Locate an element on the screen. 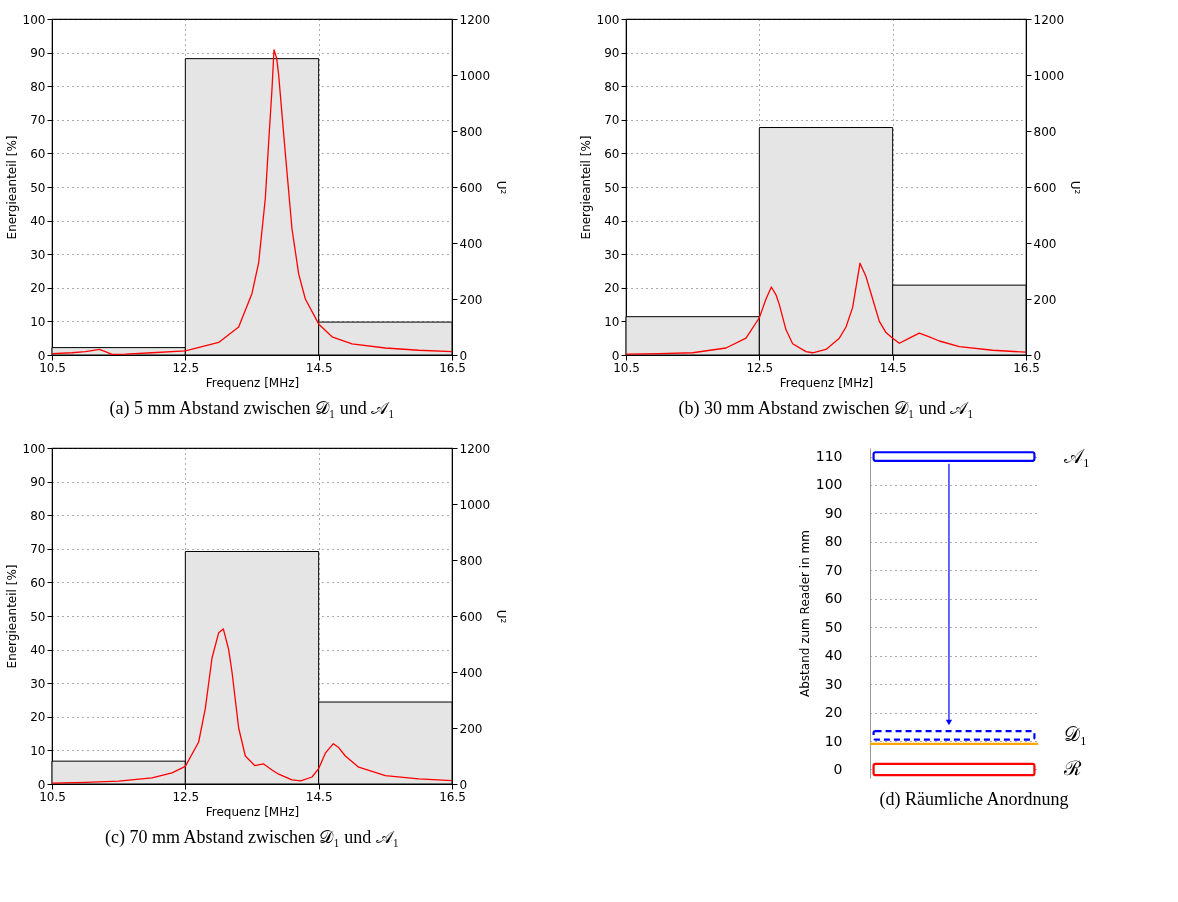 The width and height of the screenshot is (1178, 902). text: (b) 30 mm Abstand zwischen 𝒟₁ und 𝒜₁ is located at coordinates (826, 408).